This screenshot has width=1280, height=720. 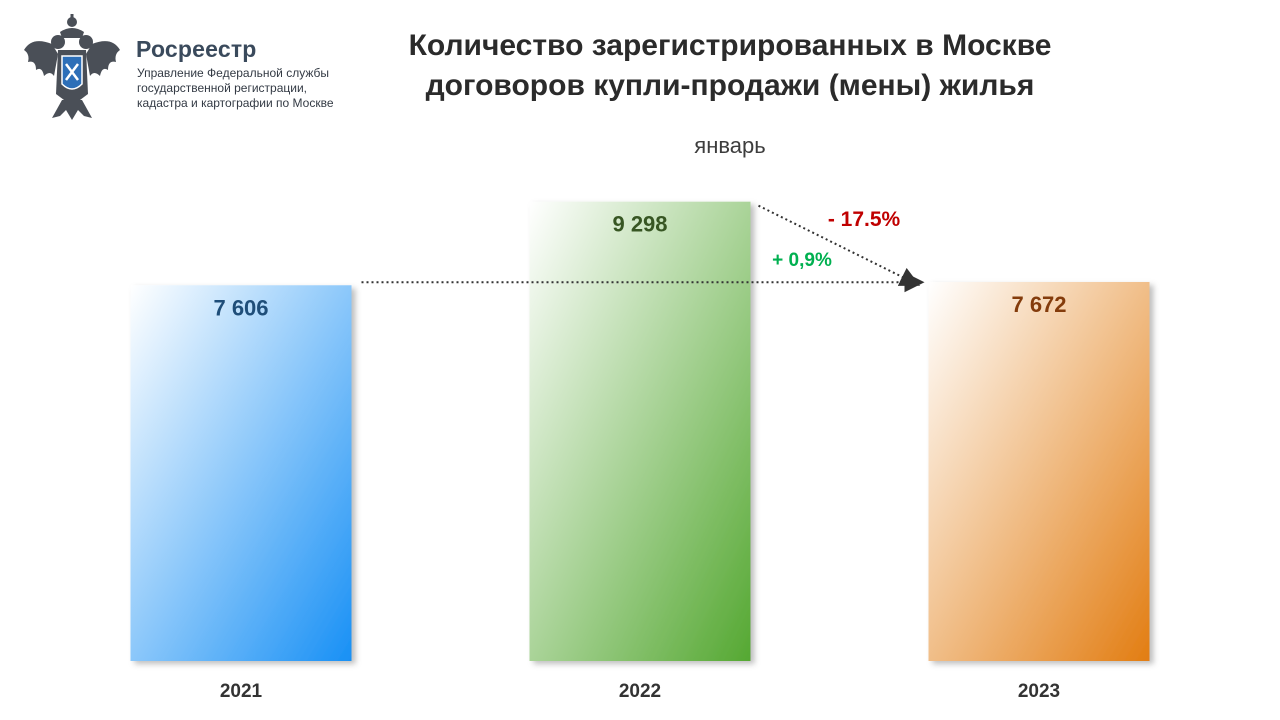 I want to click on category-label-2021: 2021, so click(x=241, y=691).